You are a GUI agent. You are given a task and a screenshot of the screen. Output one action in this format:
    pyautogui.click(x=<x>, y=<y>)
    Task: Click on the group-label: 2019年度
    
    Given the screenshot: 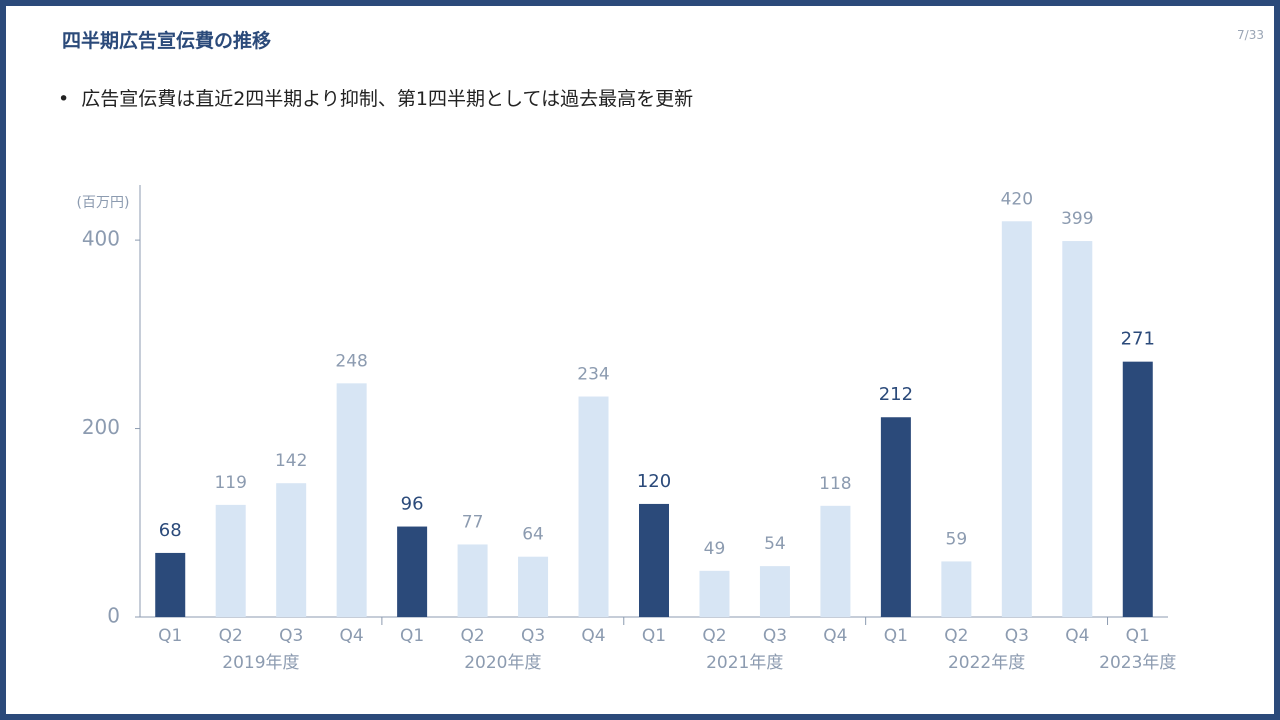 What is the action you would take?
    pyautogui.click(x=260, y=663)
    